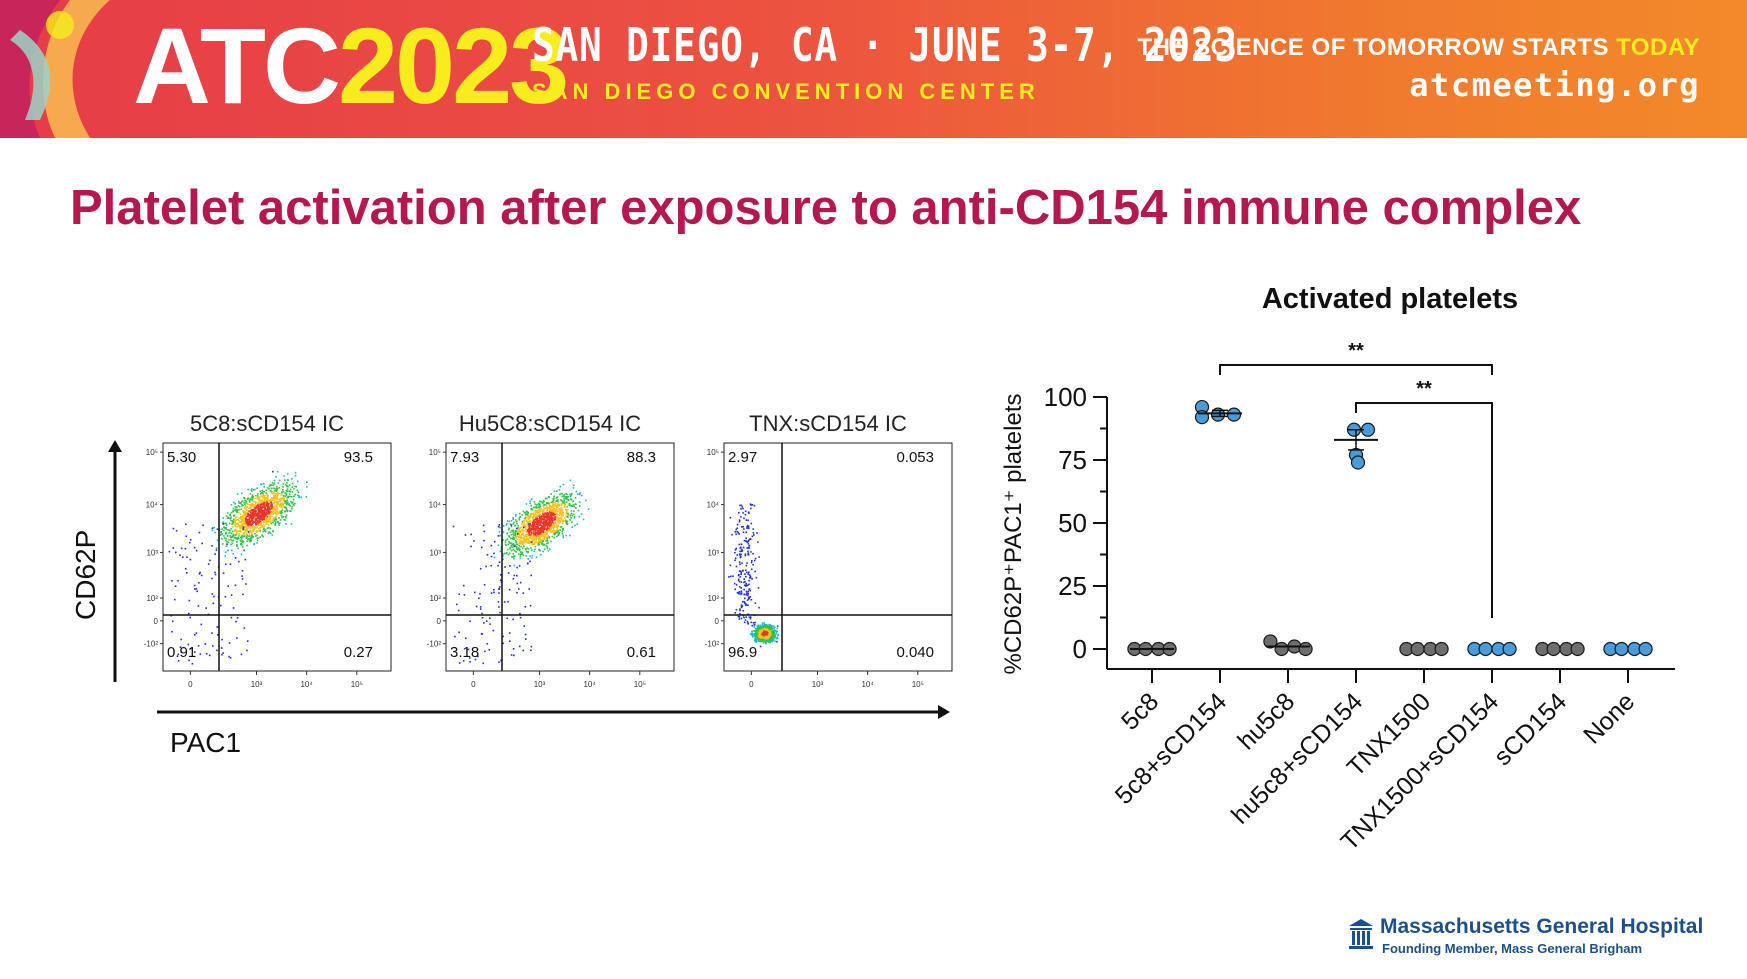 The width and height of the screenshot is (1747, 979). I want to click on brand-wordmark: ATC2023, so click(351, 65).